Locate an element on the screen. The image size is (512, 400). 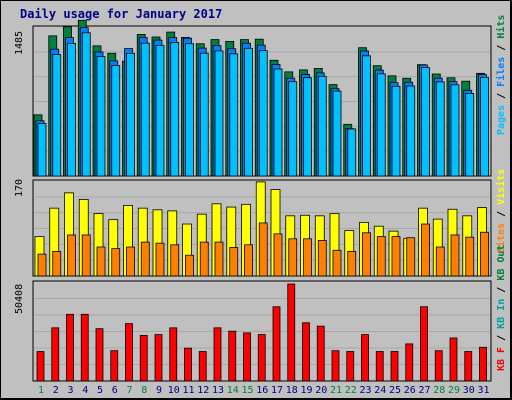
day-label: 9 is located at coordinates (159, 390).